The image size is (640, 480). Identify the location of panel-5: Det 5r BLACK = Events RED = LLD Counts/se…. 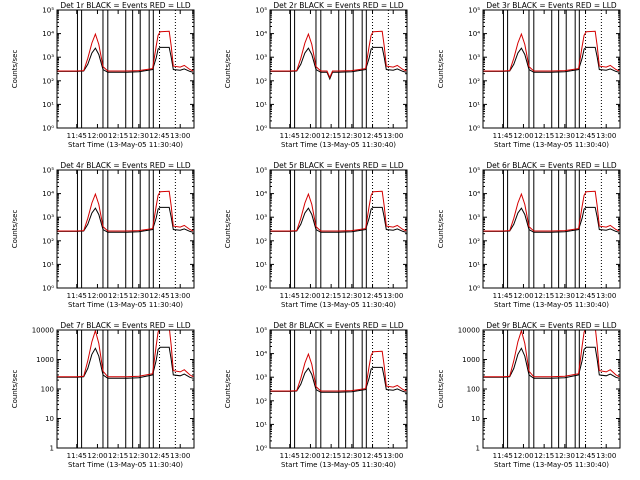
(316, 235).